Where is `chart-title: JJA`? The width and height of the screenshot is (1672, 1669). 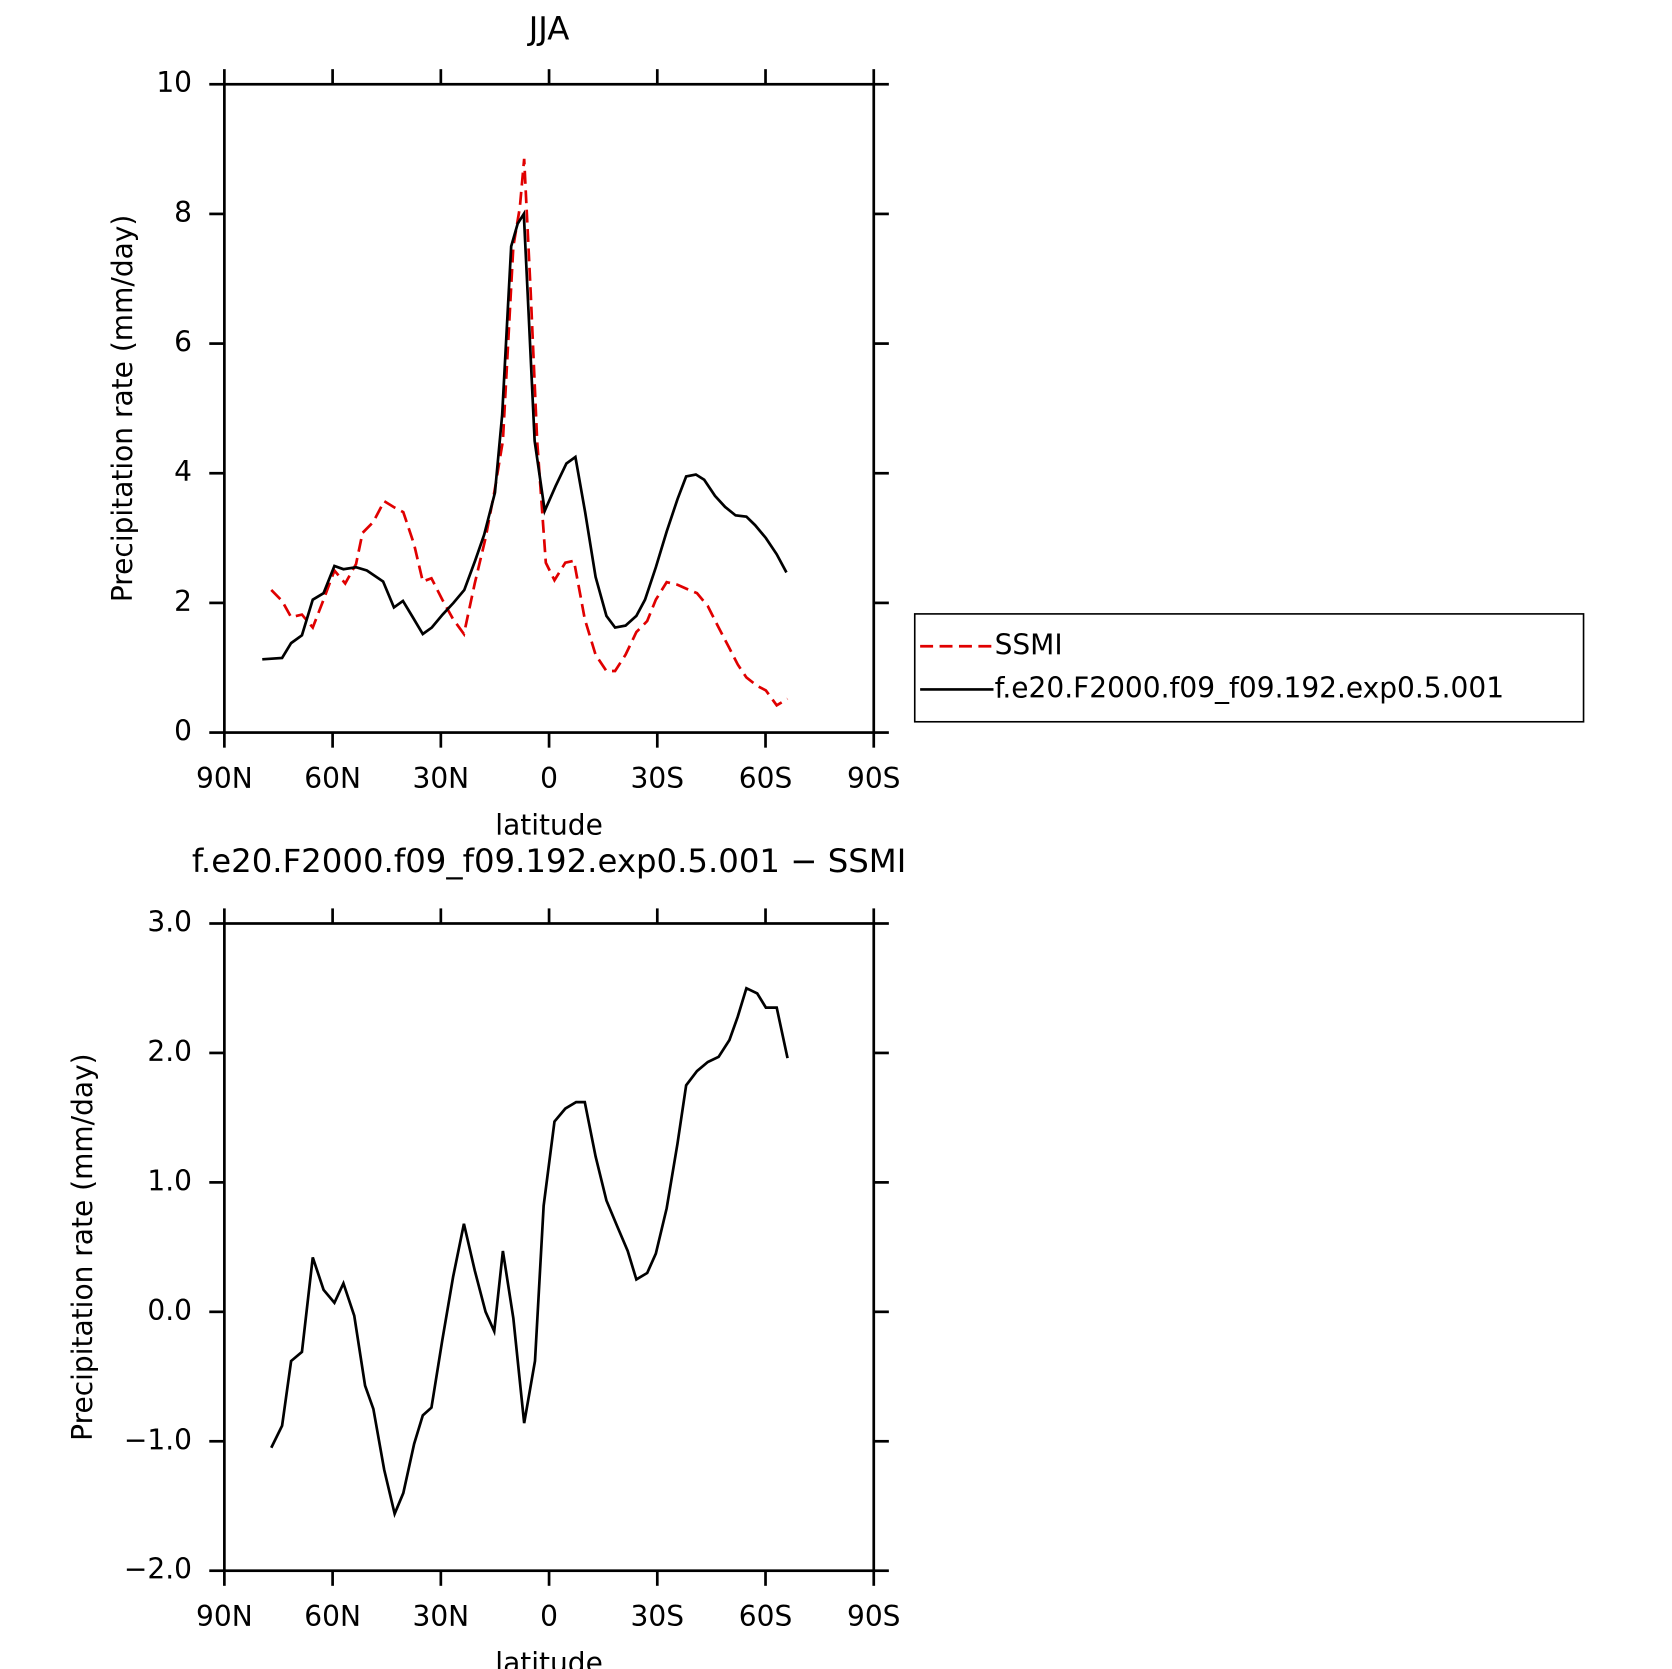
chart-title: JJA is located at coordinates (548, 28).